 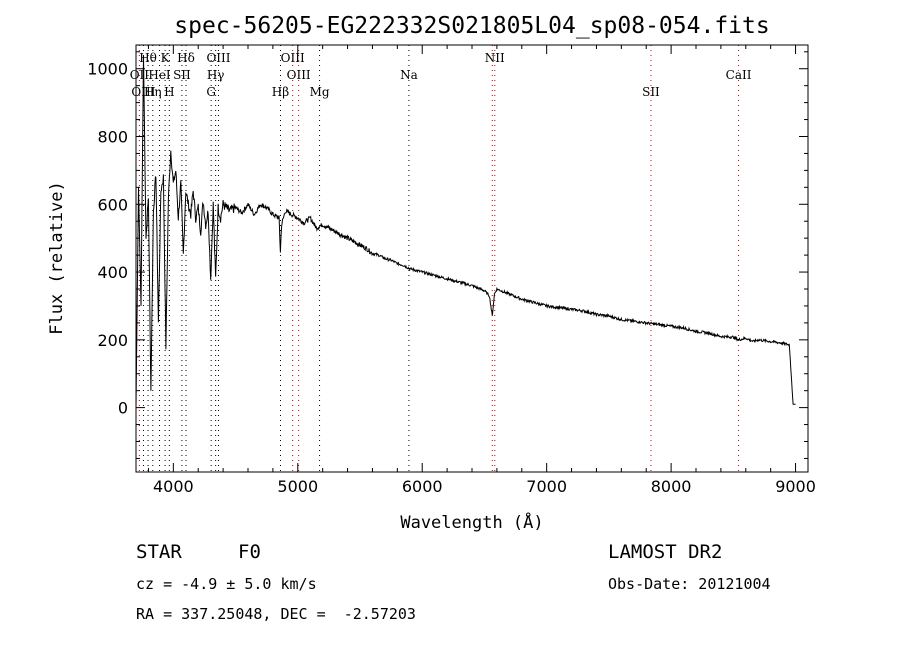 What do you see at coordinates (297, 486) in the screenshot?
I see `x-tick-label: 5000` at bounding box center [297, 486].